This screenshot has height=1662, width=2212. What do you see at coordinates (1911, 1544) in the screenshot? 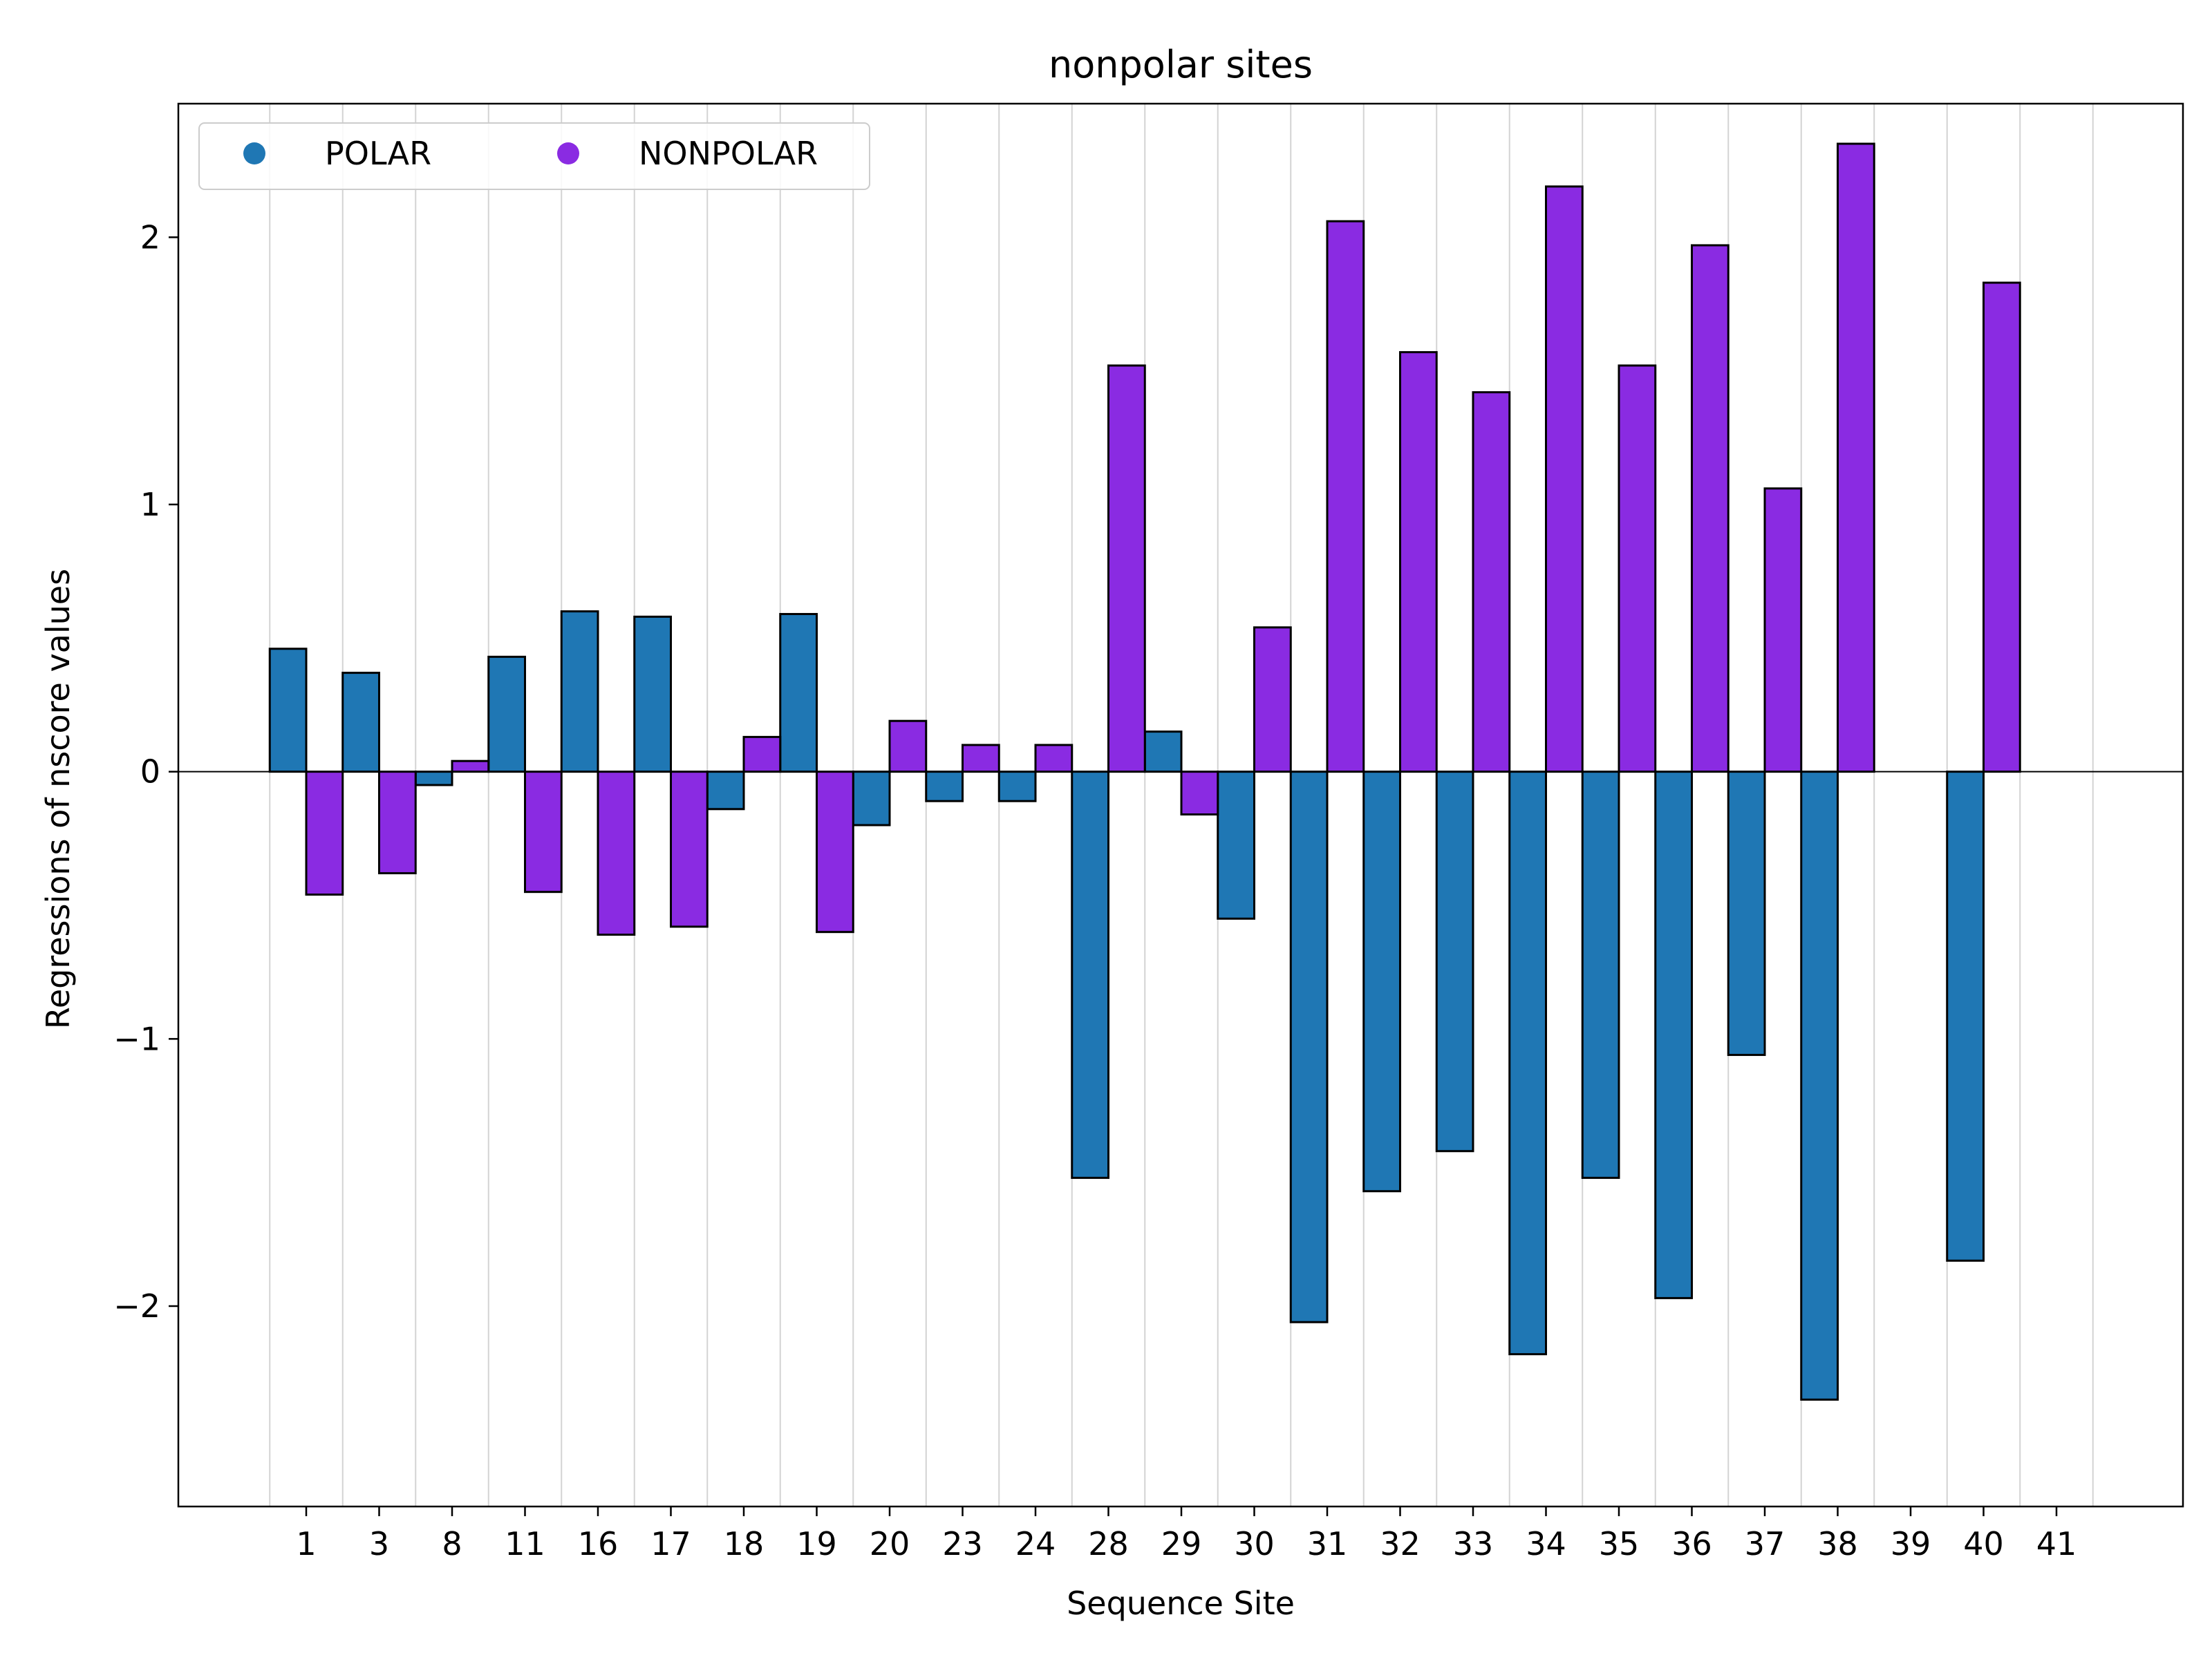
I see `x-tick-label: 39` at bounding box center [1911, 1544].